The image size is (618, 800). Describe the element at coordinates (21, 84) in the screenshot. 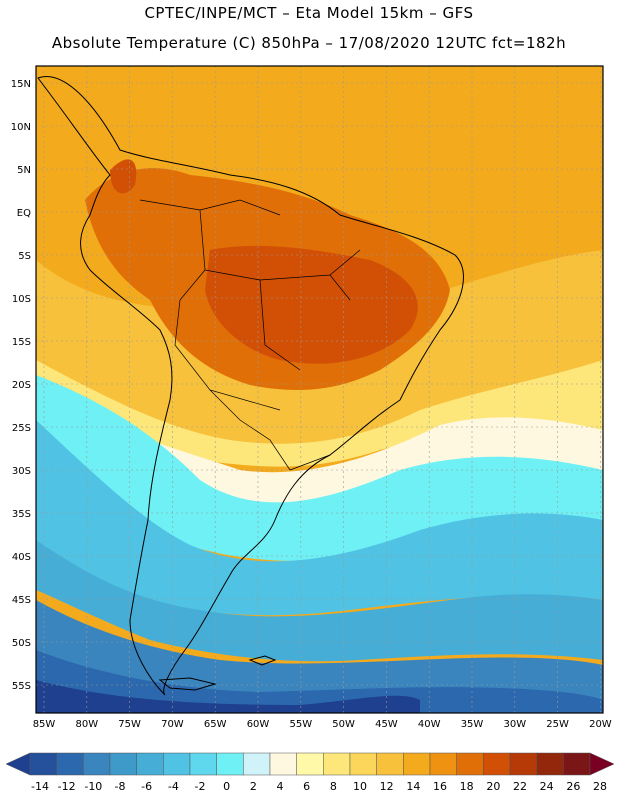

I see `lat-label: 15N` at that location.